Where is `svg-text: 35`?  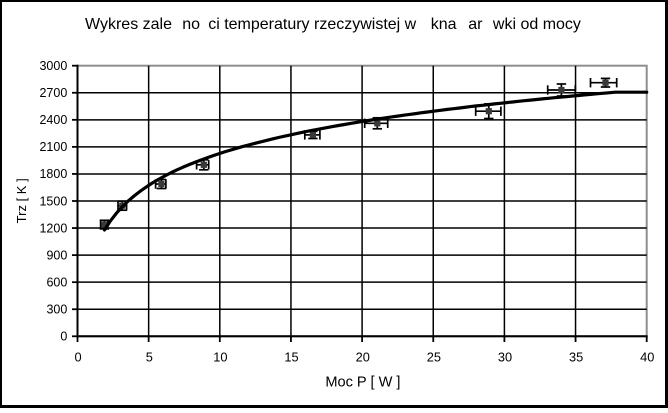 svg-text: 35 is located at coordinates (576, 356).